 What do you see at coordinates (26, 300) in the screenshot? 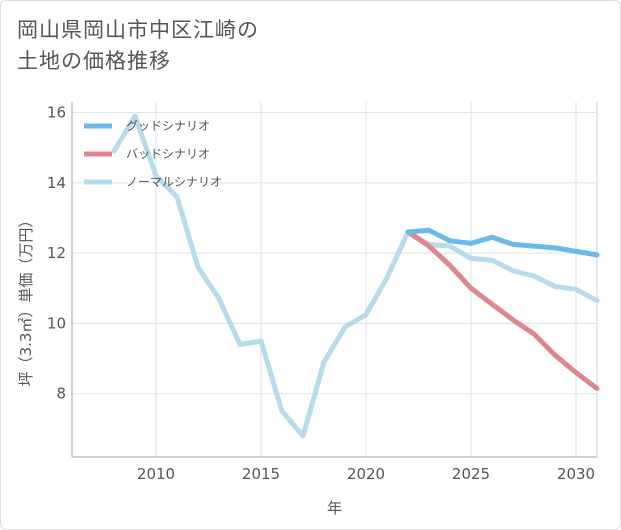
I see `y-axis-label: 坪（3.3㎡）単価（万円）` at bounding box center [26, 300].